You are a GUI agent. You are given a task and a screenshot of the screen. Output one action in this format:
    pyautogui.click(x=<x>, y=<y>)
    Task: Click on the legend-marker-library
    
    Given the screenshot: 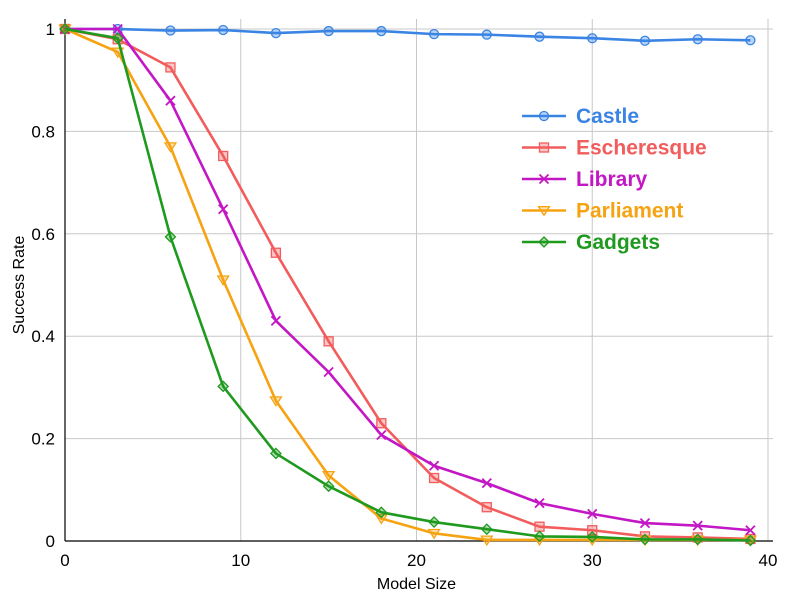 What is the action you would take?
    pyautogui.click(x=544, y=179)
    